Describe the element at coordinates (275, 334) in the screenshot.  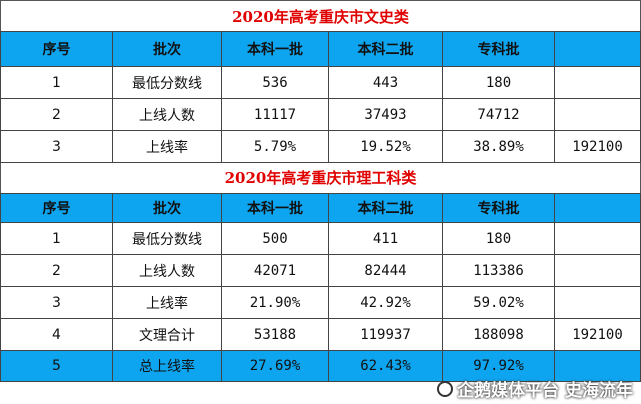
I see `table-cell: 53188` at that location.